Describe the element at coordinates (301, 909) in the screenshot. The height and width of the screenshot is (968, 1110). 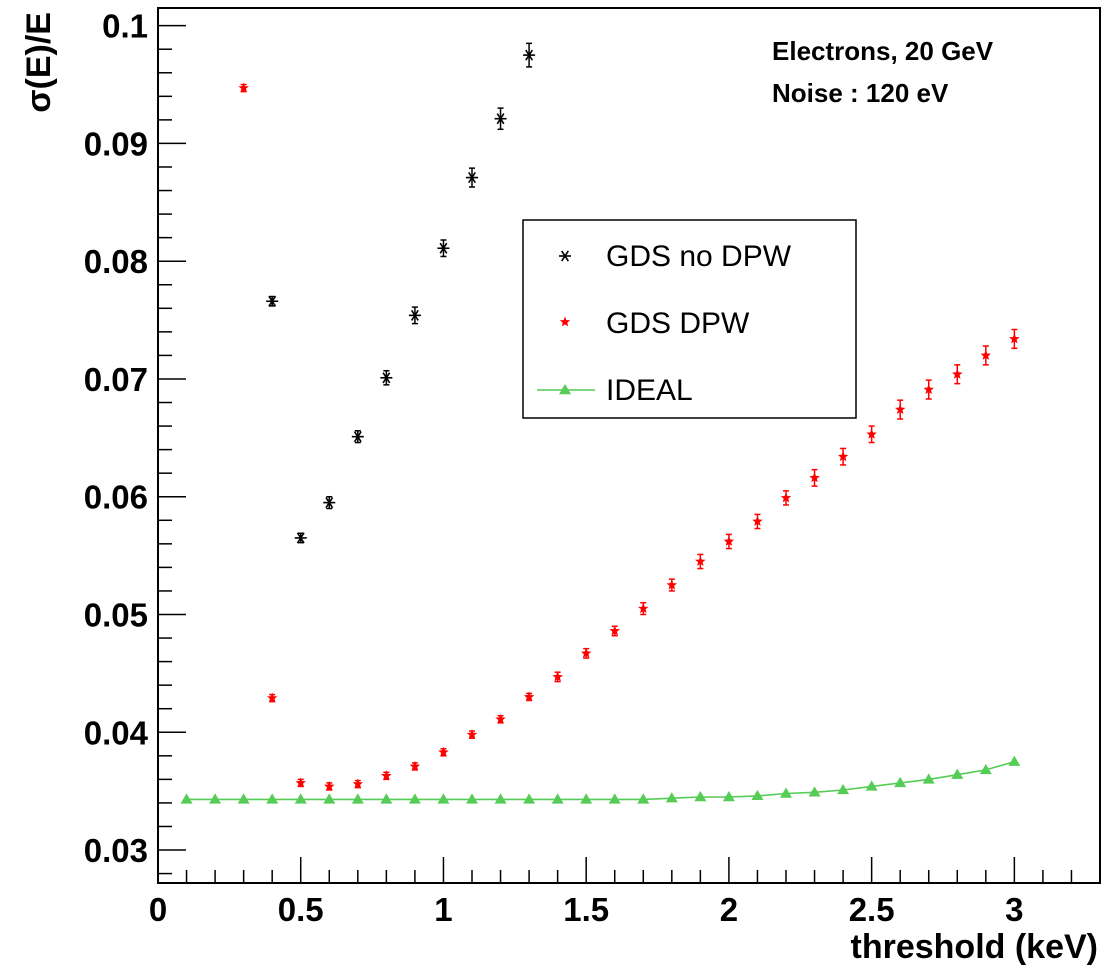
I see `x-tick-label: 0.5` at that location.